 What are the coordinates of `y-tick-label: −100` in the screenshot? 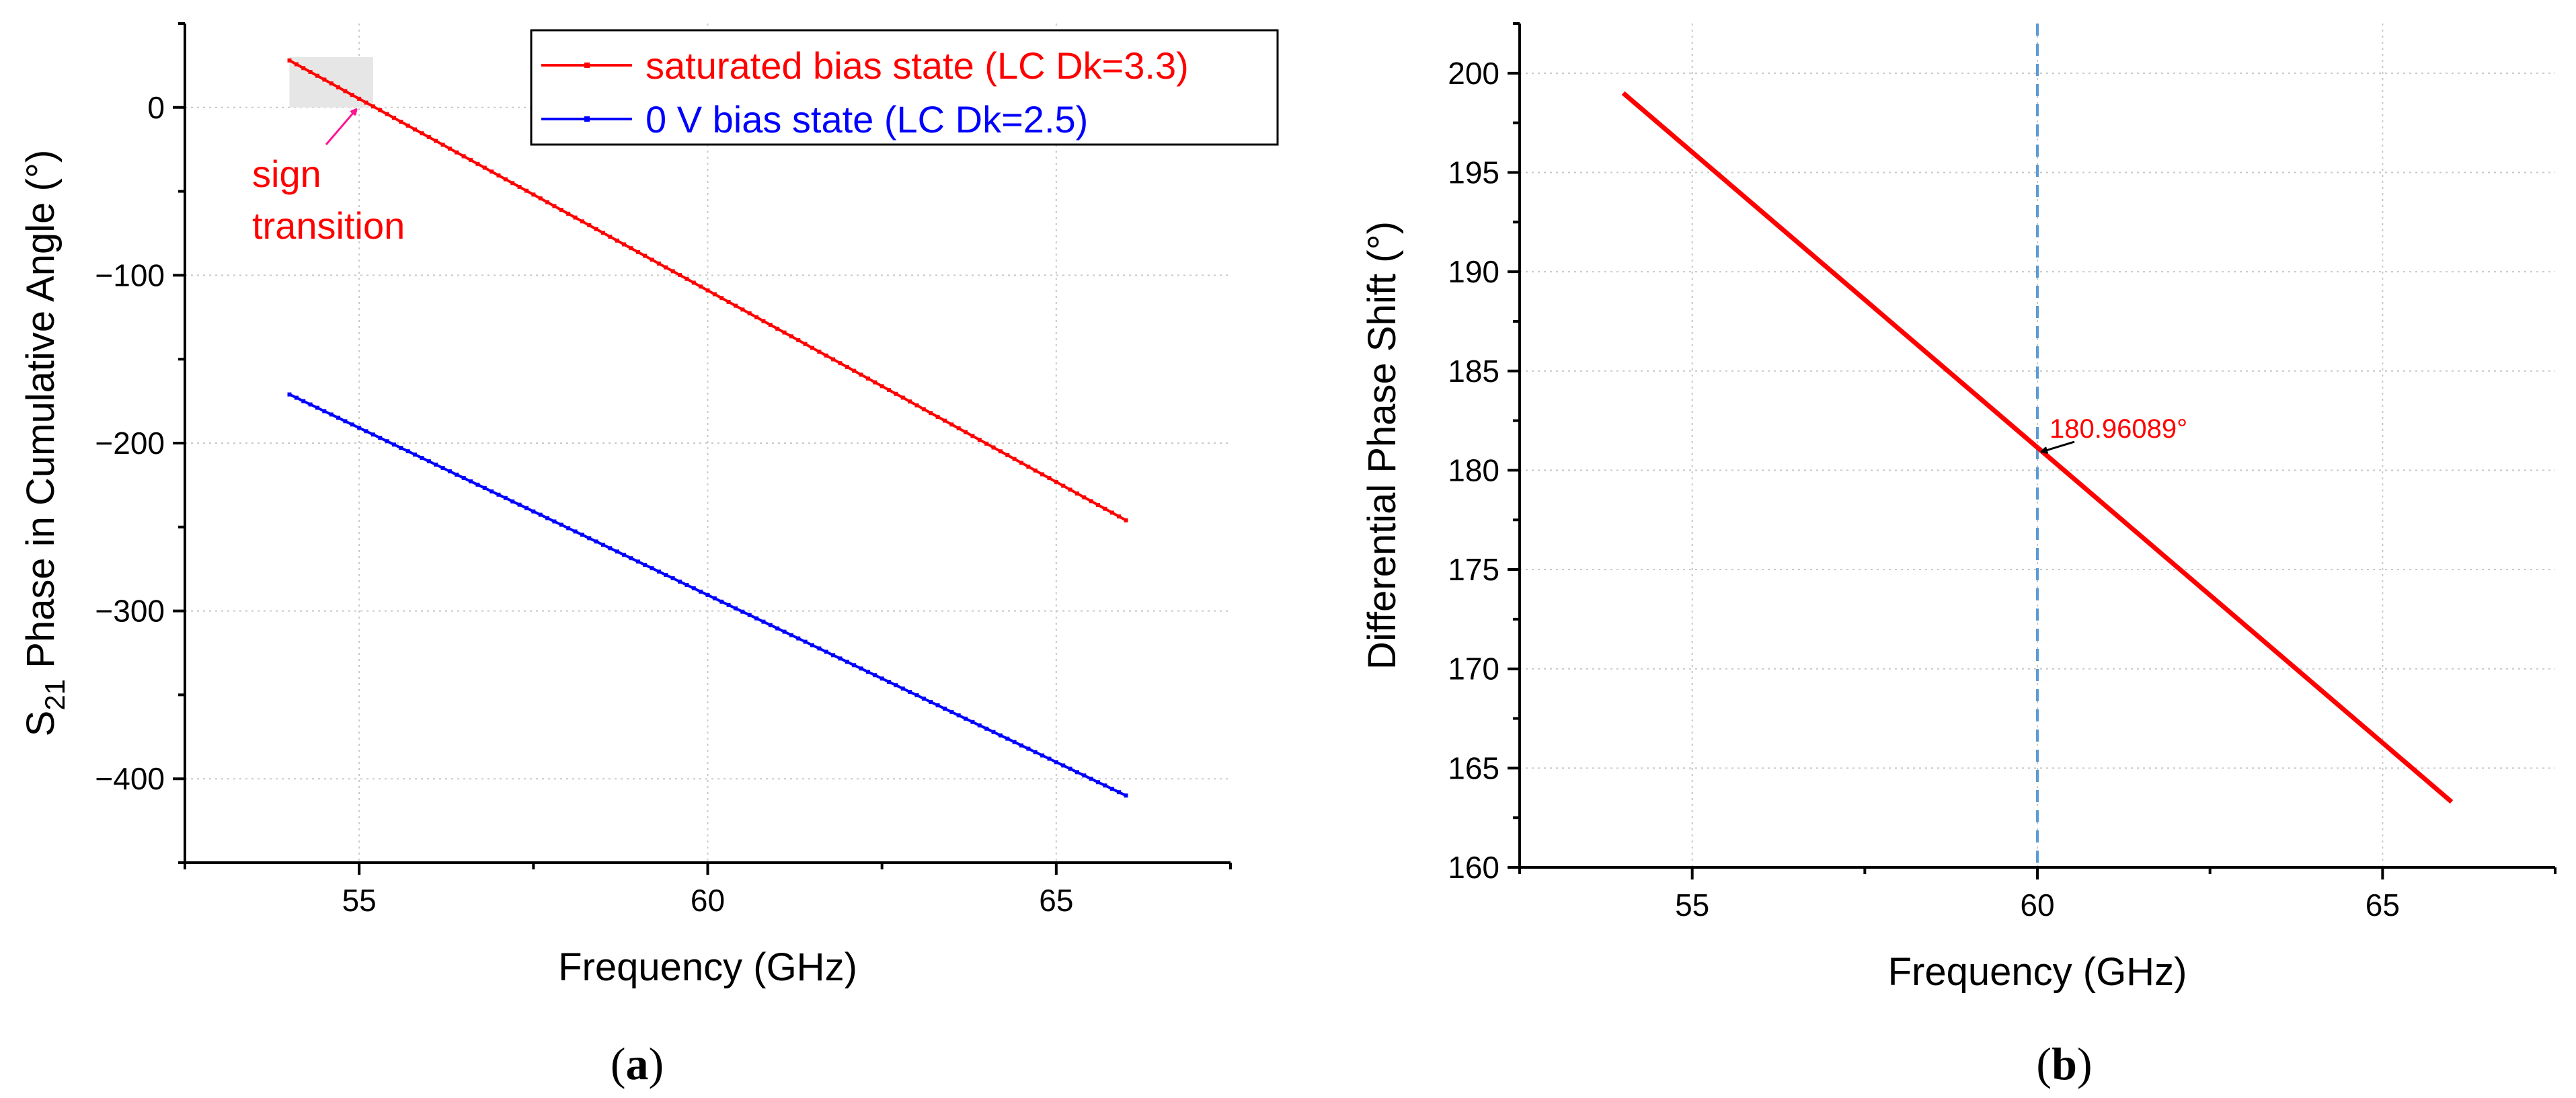 It's located at (130, 275).